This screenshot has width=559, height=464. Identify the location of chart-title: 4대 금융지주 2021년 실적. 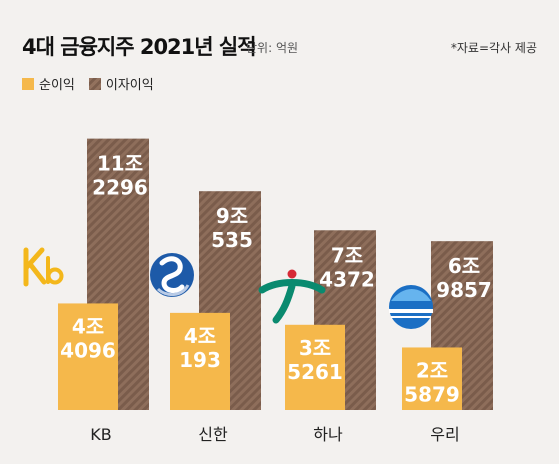
(139, 47).